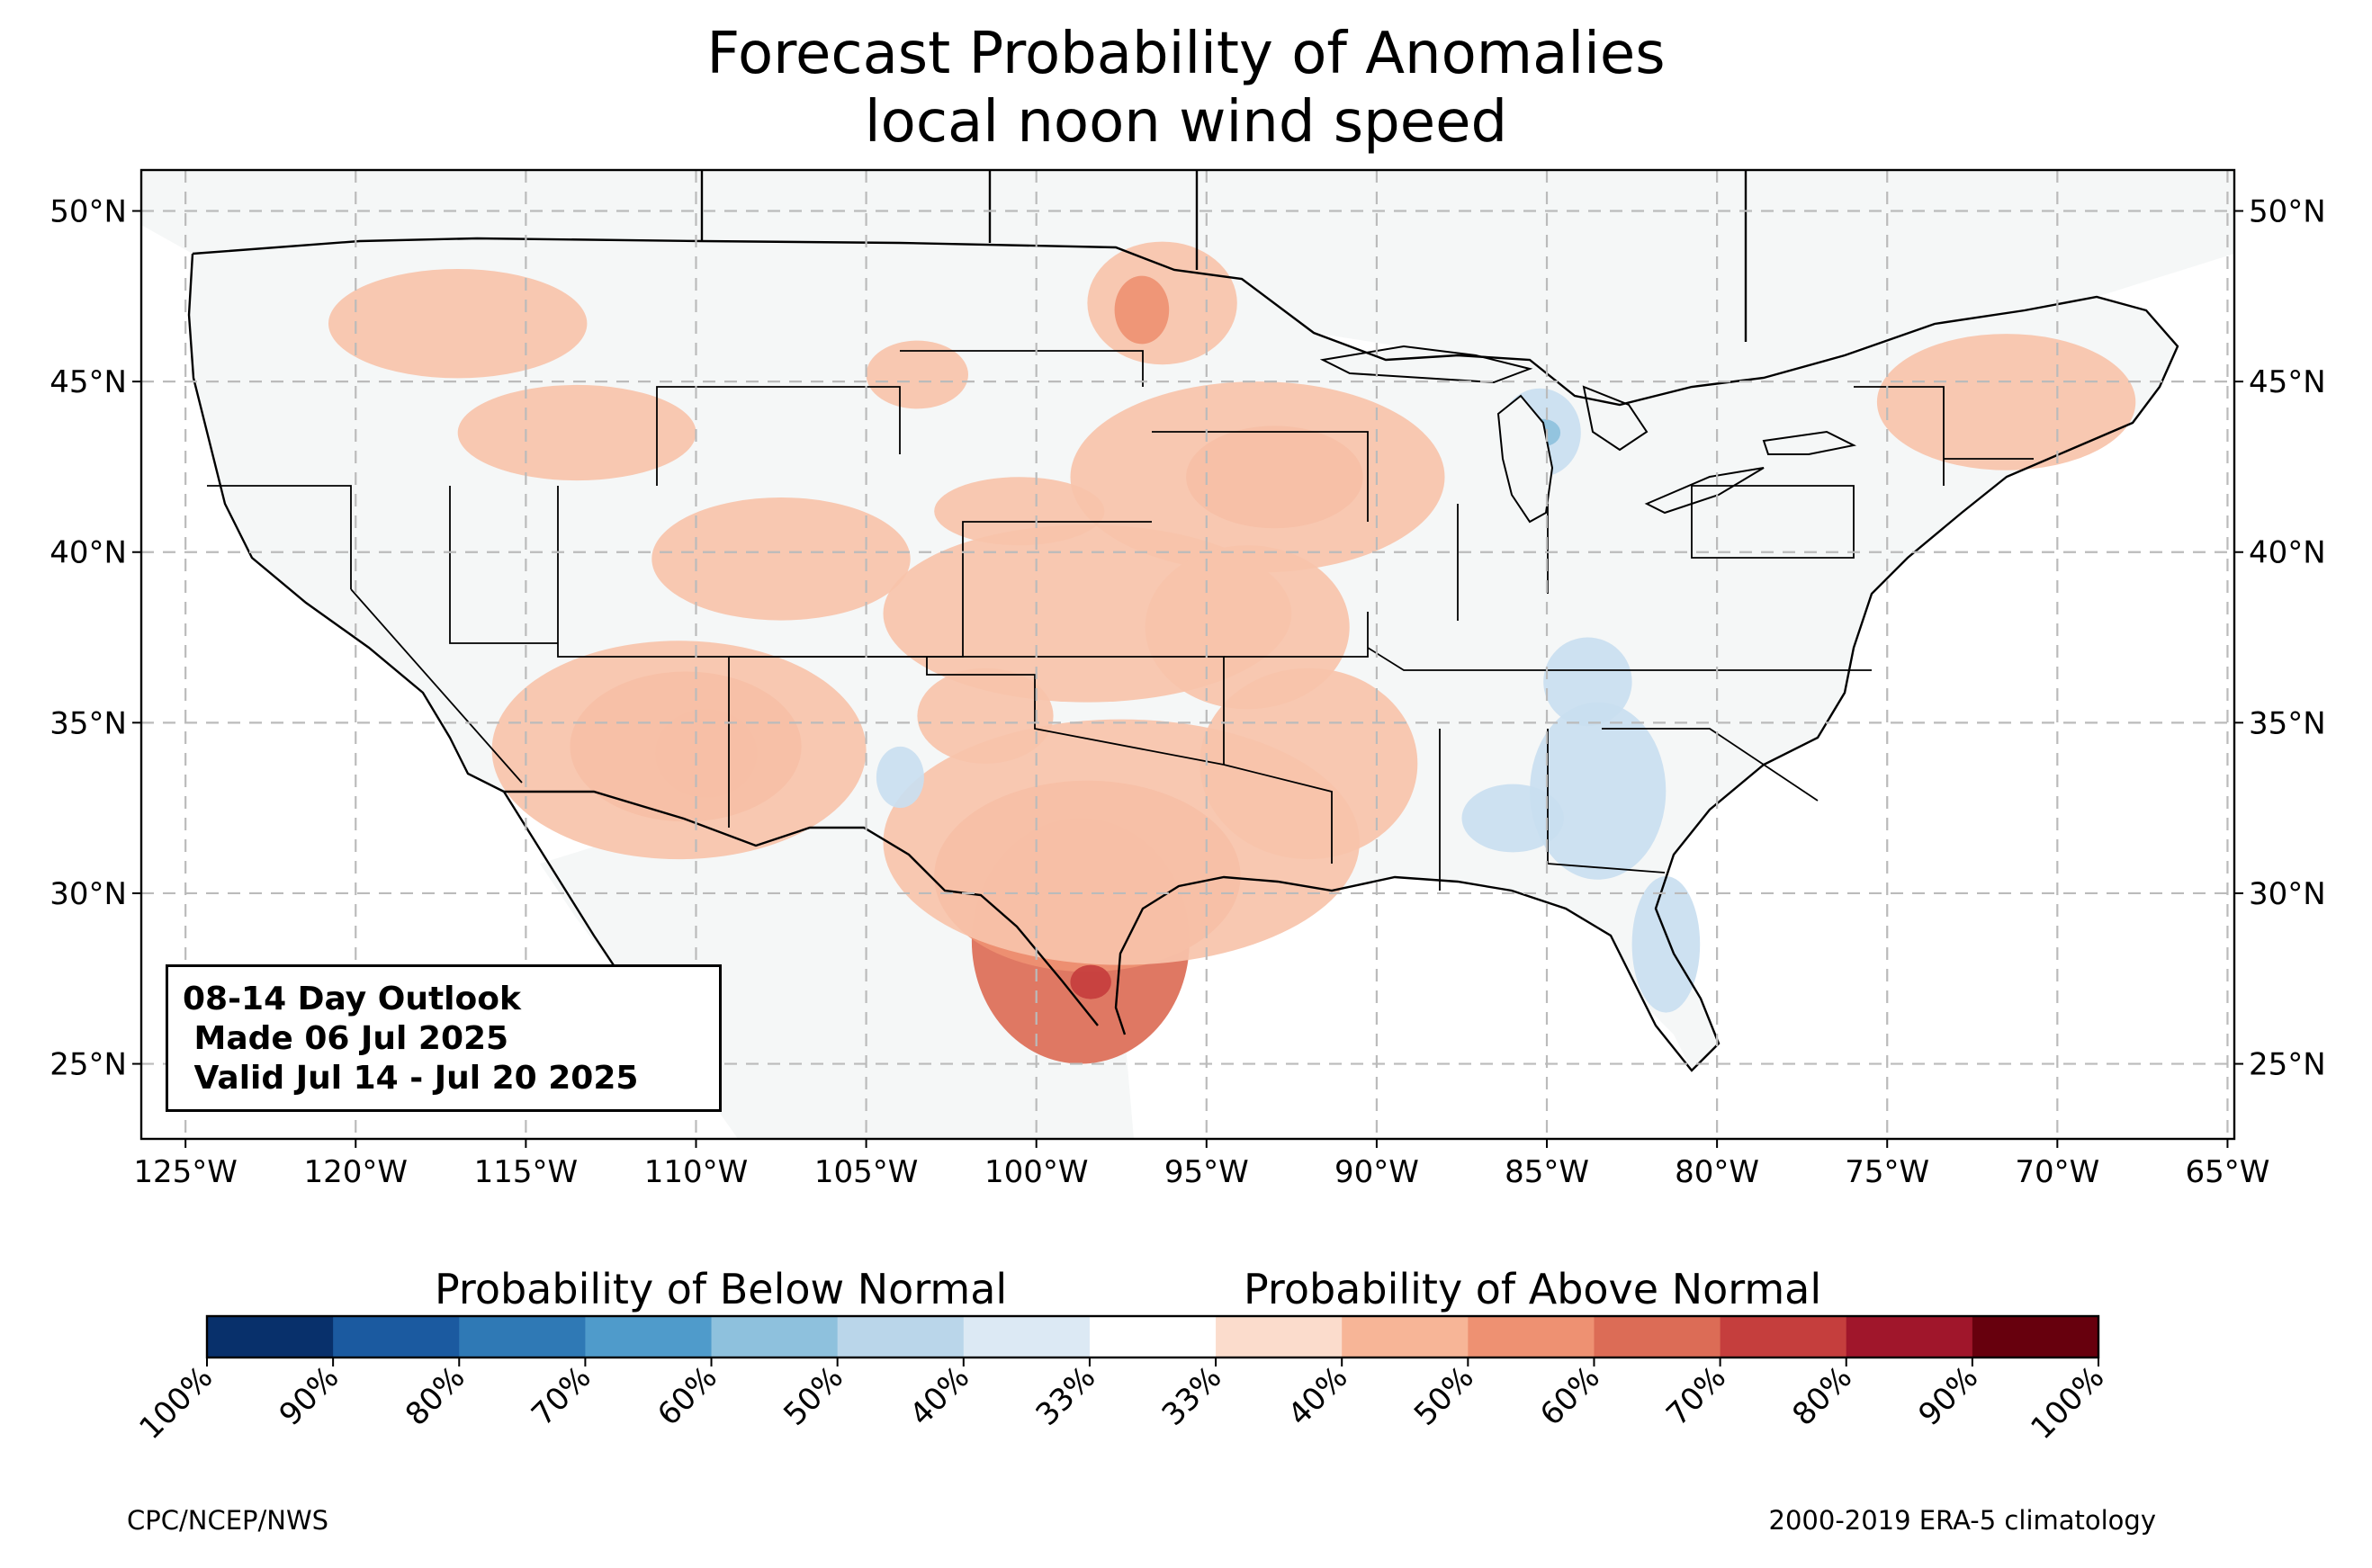 The image size is (2372, 1568). Describe the element at coordinates (2006, 402) in the screenshot. I see `anomaly-new-england-above` at that location.